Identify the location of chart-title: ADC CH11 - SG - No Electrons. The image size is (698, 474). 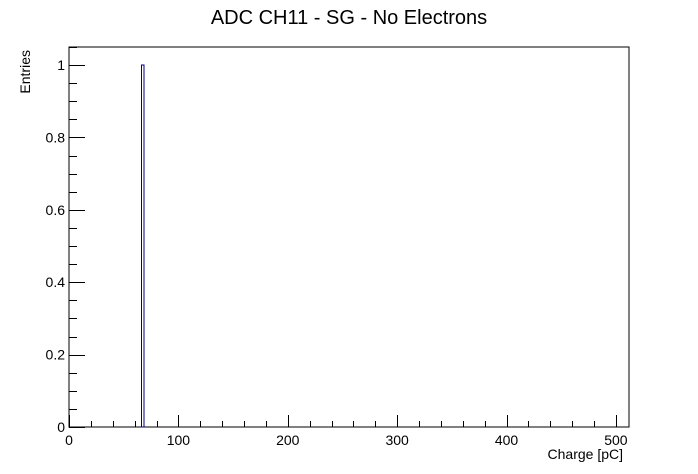
(349, 18).